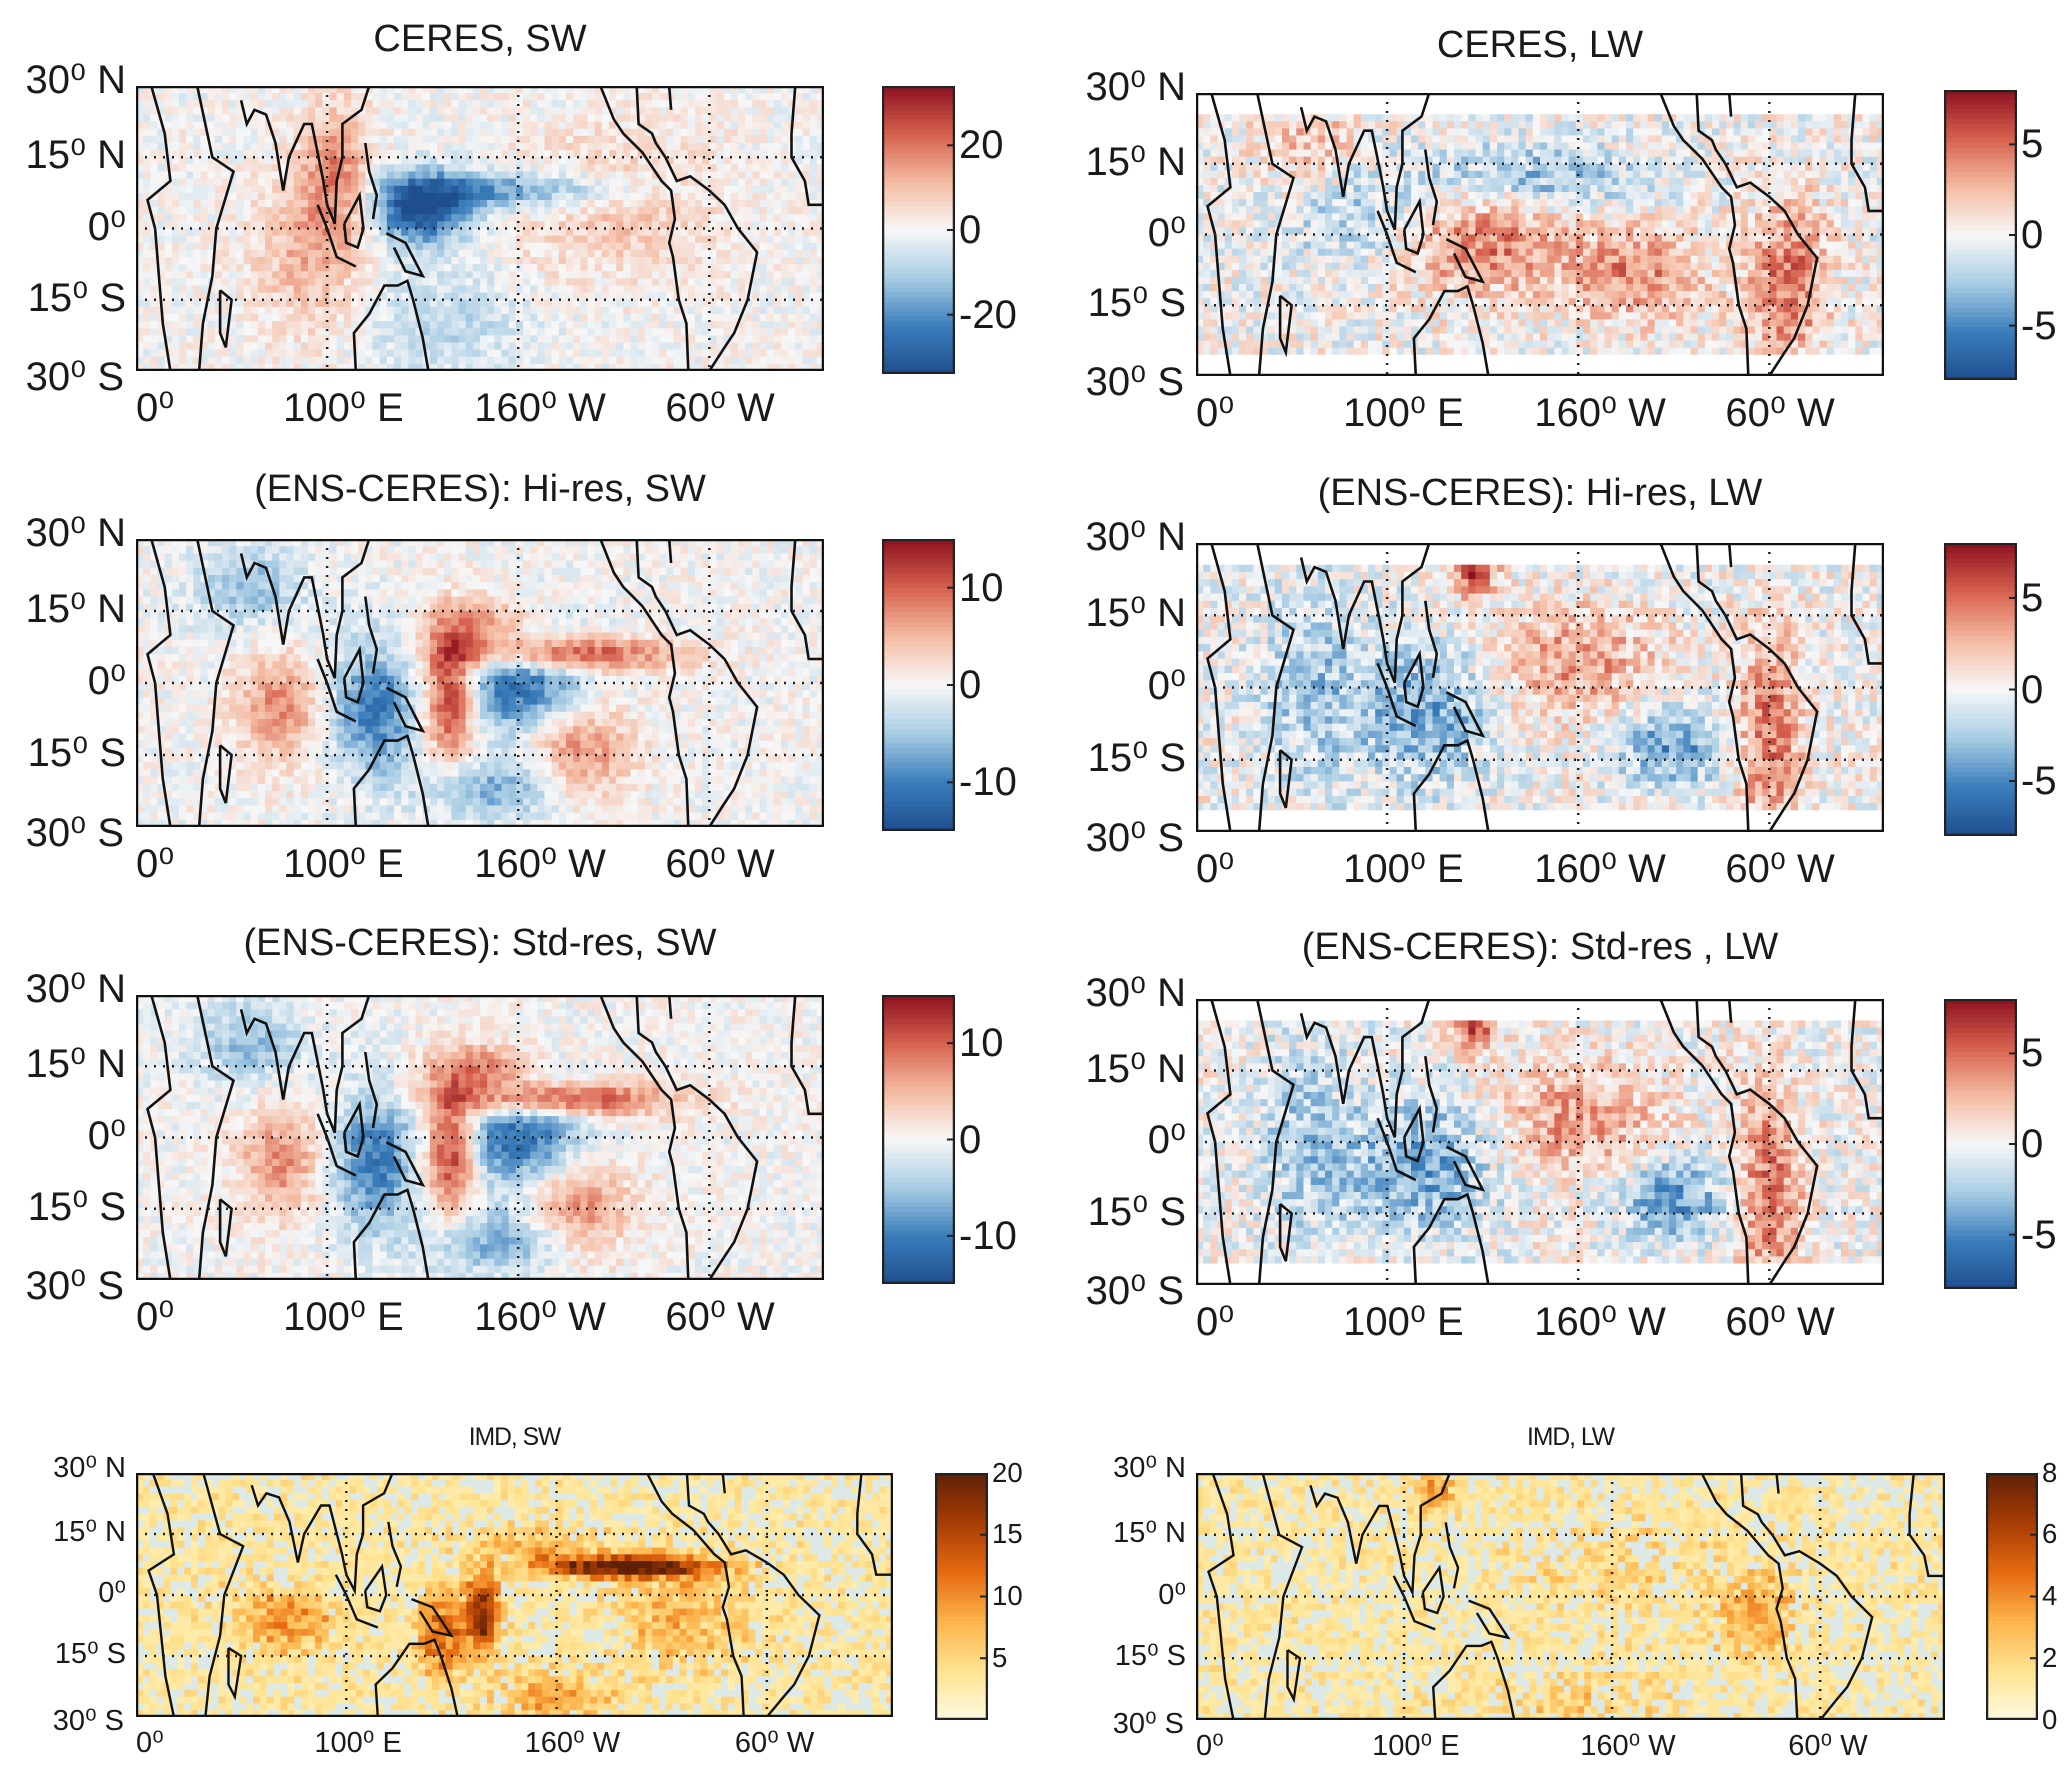  What do you see at coordinates (480, 228) in the screenshot?
I see `data-field` at bounding box center [480, 228].